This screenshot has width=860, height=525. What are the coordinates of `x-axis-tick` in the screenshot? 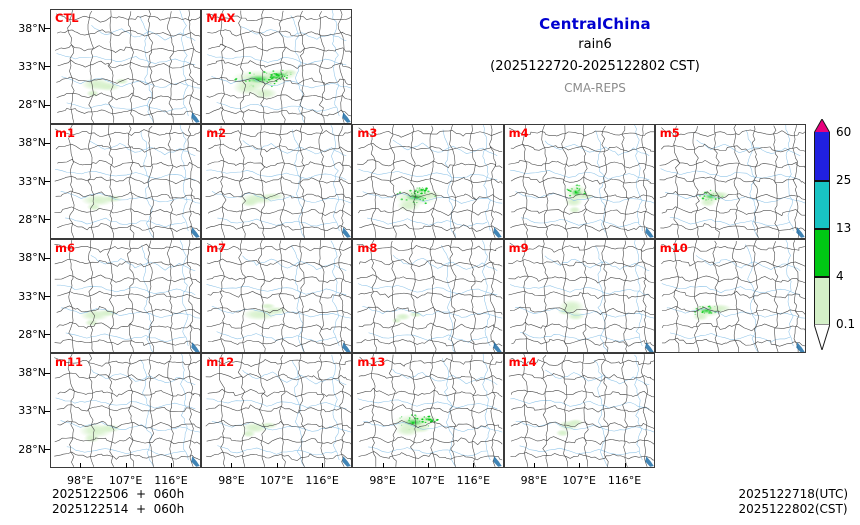 It's located at (277, 466).